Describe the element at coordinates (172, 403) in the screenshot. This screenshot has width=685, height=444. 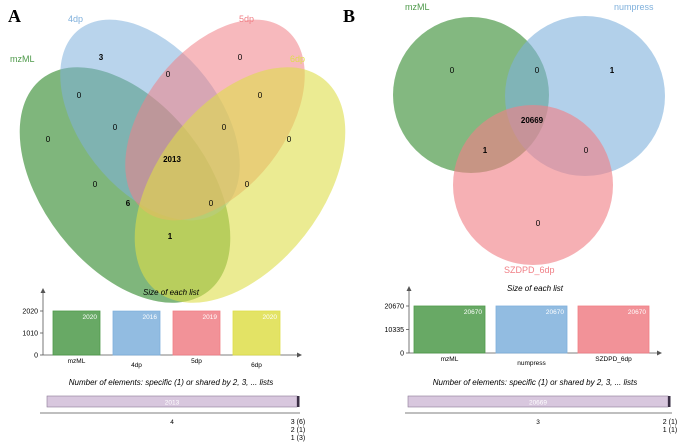
I see `intersections-a-bar-label: 2013` at that location.